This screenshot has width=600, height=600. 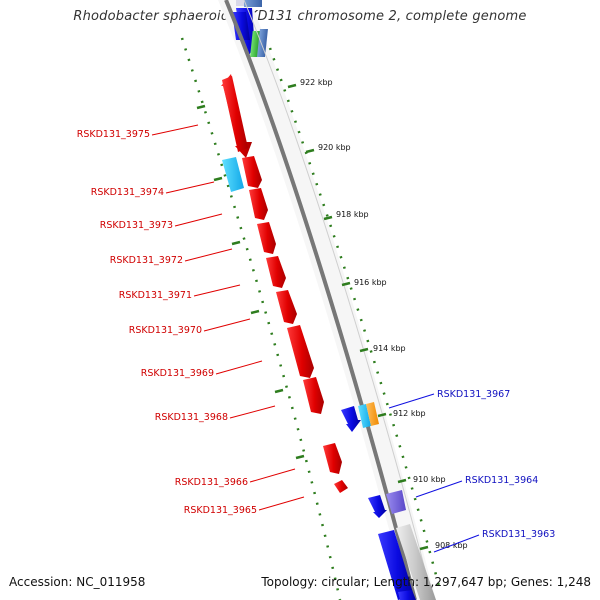 I want to click on kbp-label: 918 kbp, so click(x=352, y=214).